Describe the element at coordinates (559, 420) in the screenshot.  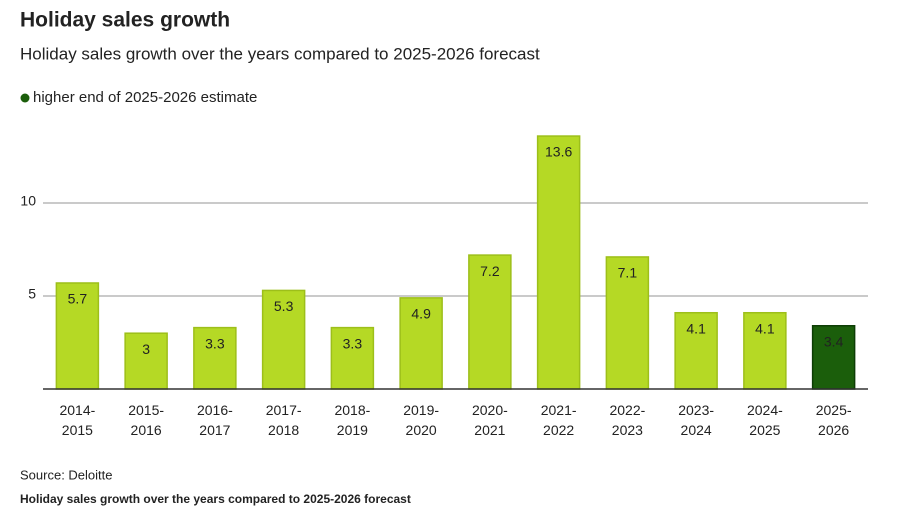
I see `x-tick-label: 2021-2022` at that location.